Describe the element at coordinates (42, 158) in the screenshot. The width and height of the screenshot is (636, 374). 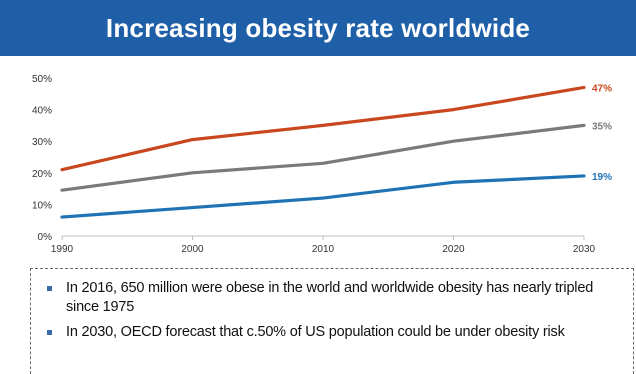
I see `y-axis: 0% 10% 20% 30% 40% 50%` at that location.